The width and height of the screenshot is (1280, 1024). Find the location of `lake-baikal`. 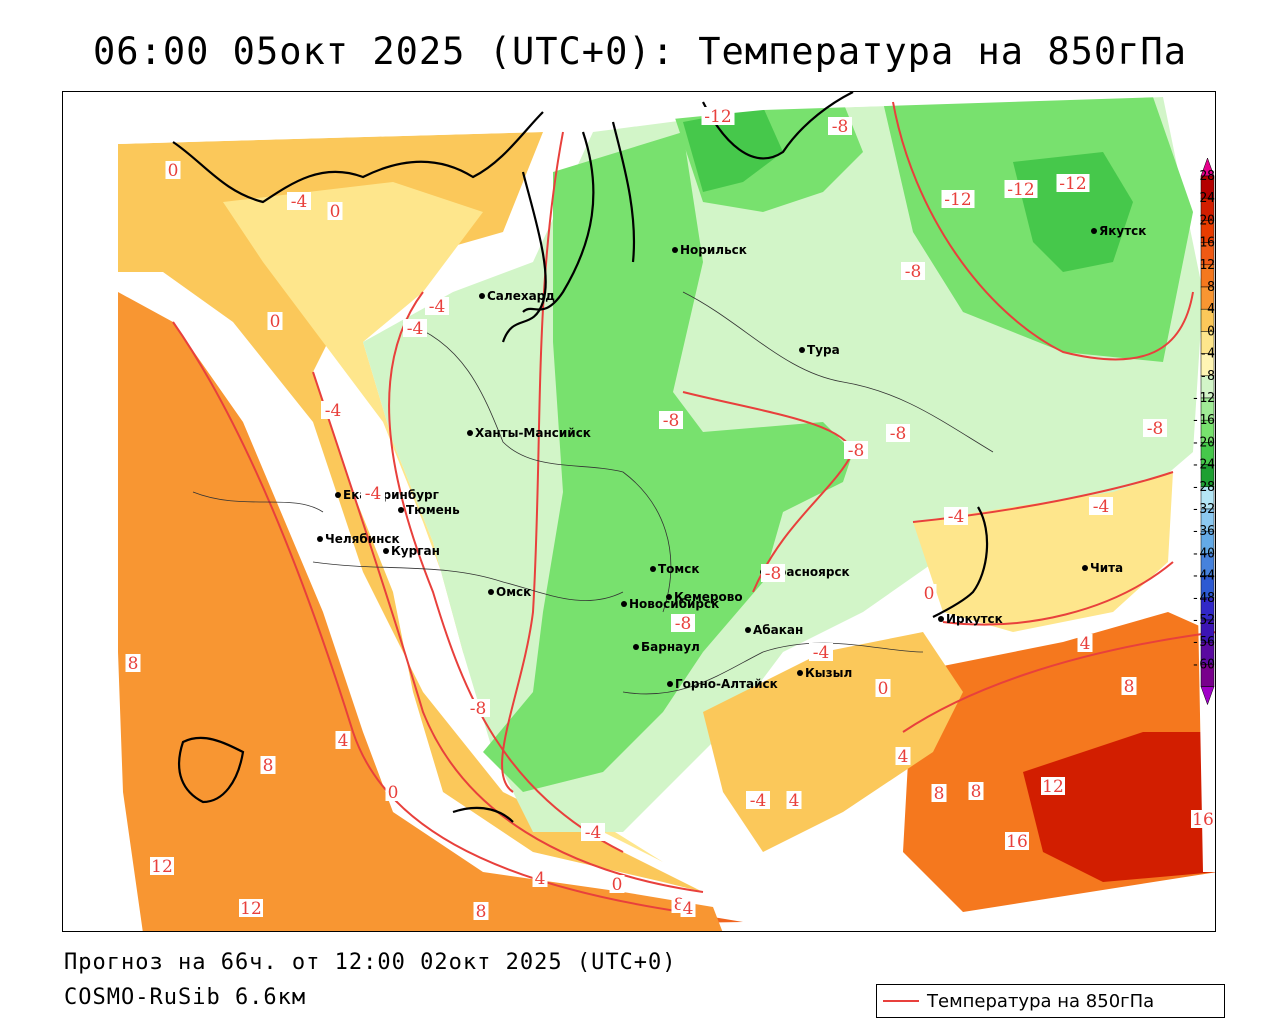

lake-baikal is located at coordinates (960, 562).